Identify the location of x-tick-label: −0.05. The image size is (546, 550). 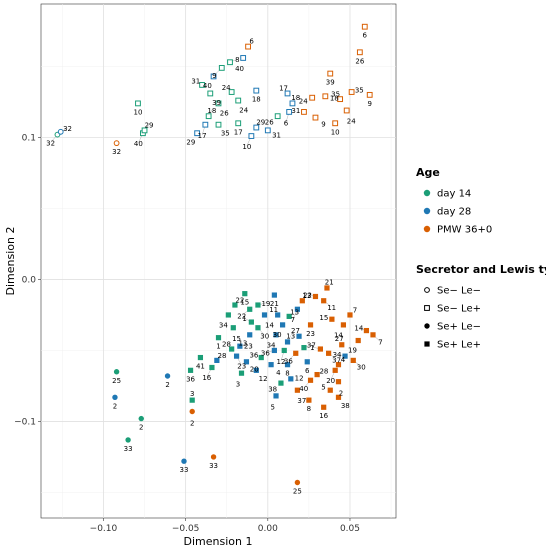
(186, 529).